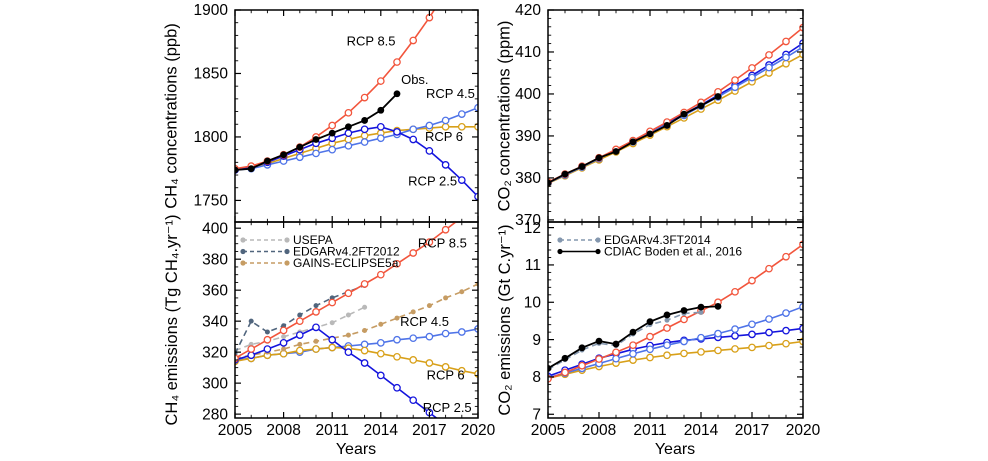 The width and height of the screenshot is (988, 461). What do you see at coordinates (533, 302) in the screenshot?
I see `svg-text: 10` at bounding box center [533, 302].